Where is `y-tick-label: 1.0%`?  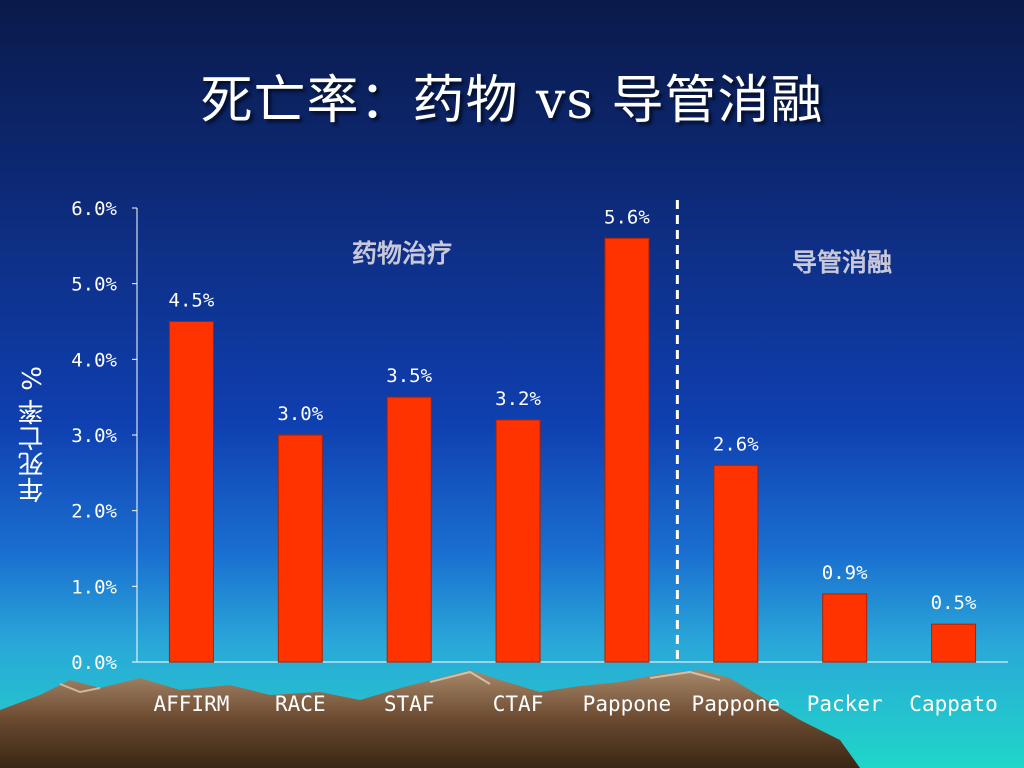 y-tick-label: 1.0% is located at coordinates (94, 587).